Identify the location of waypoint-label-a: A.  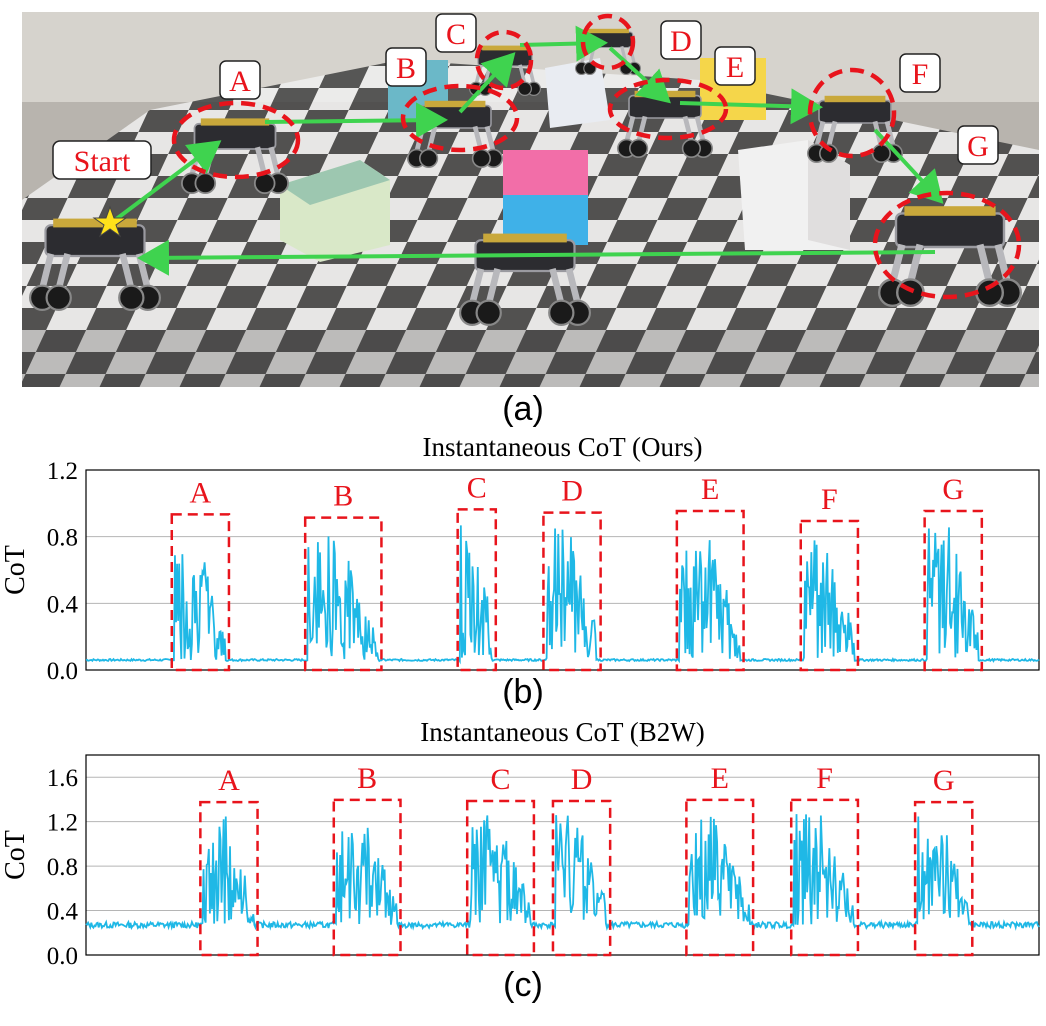
(240, 81).